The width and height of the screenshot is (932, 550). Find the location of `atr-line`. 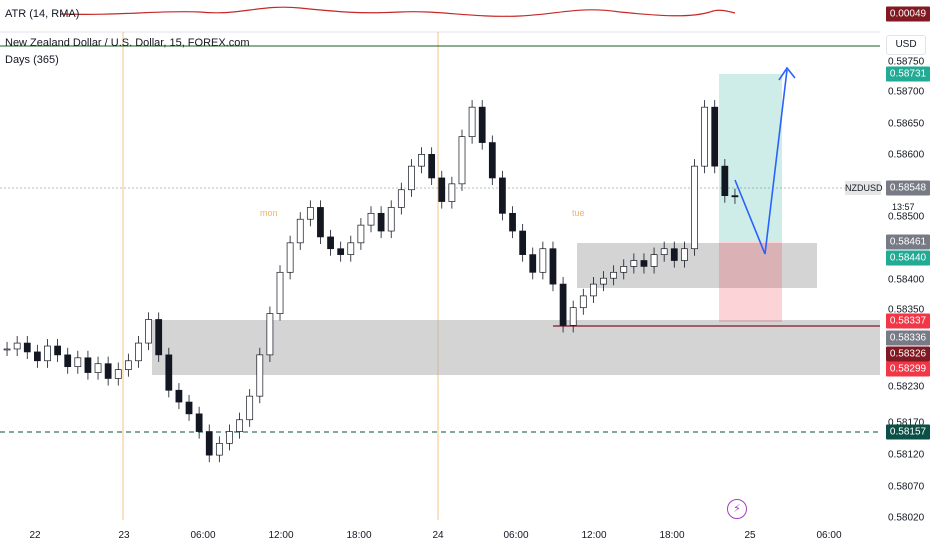

atr-line is located at coordinates (397, 11).